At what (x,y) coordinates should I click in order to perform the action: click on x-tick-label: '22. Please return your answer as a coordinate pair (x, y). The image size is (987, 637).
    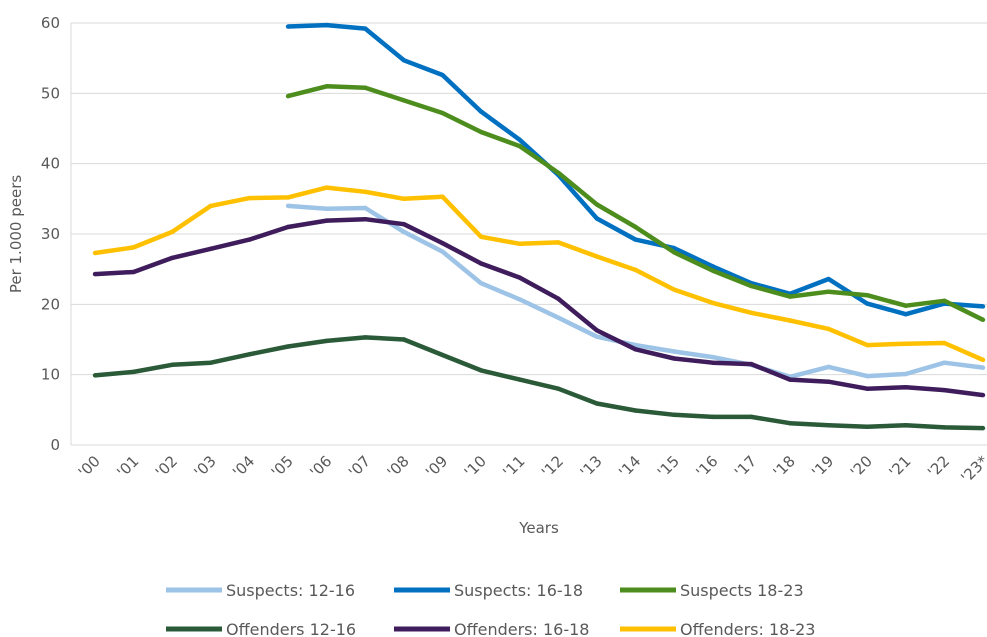
    Looking at the image, I should click on (938, 466).